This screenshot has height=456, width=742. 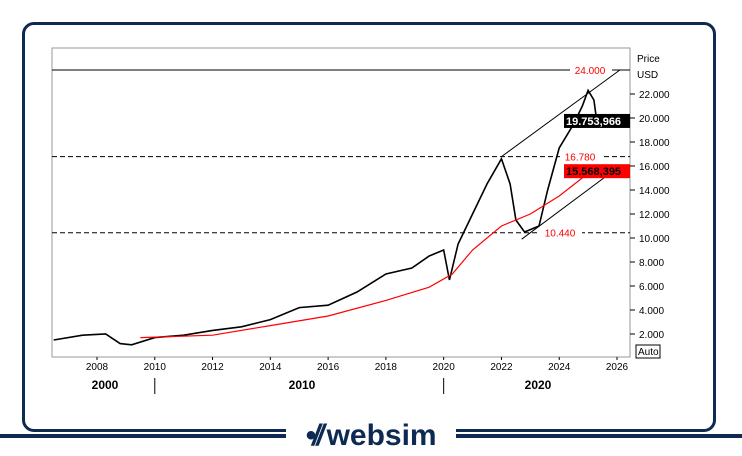 What do you see at coordinates (386, 367) in the screenshot?
I see `x-tick-label: 2018` at bounding box center [386, 367].